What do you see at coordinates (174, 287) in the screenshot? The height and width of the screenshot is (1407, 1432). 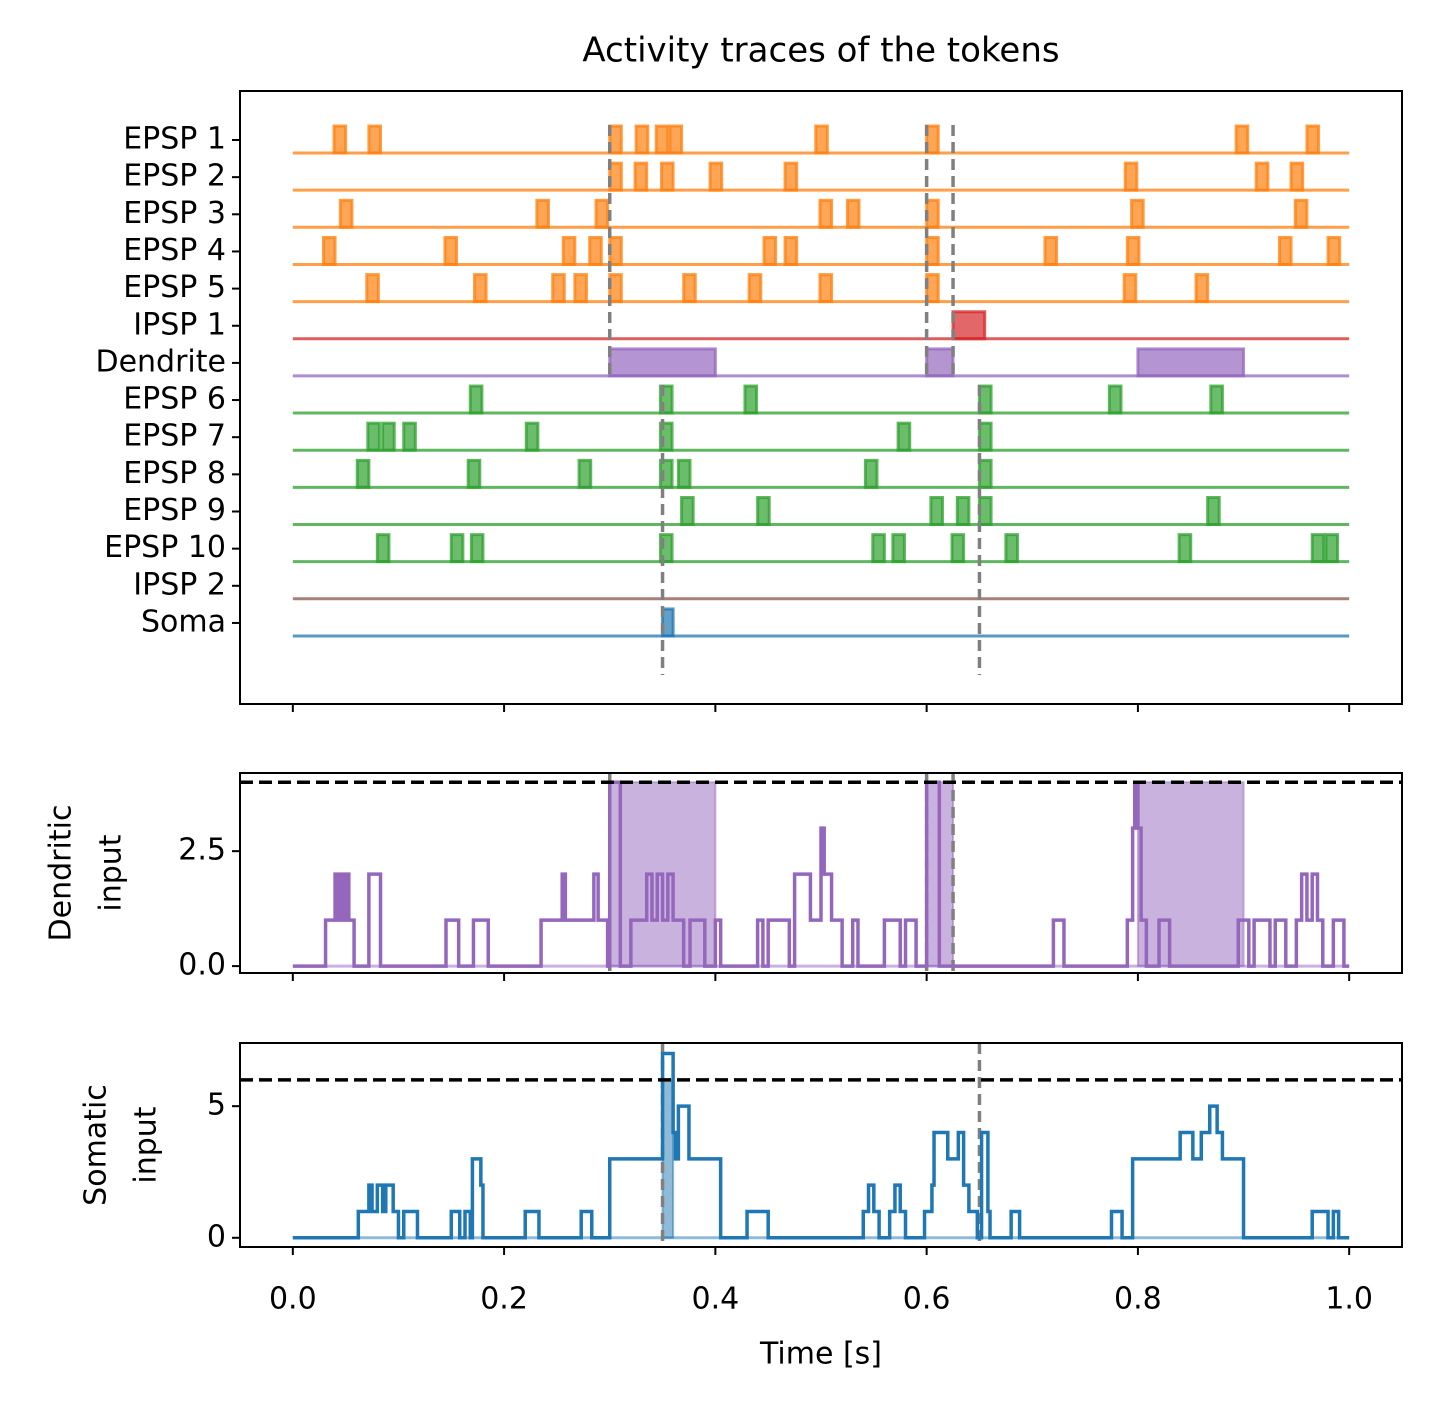 I see `y-tick-label: EPSP 5` at bounding box center [174, 287].